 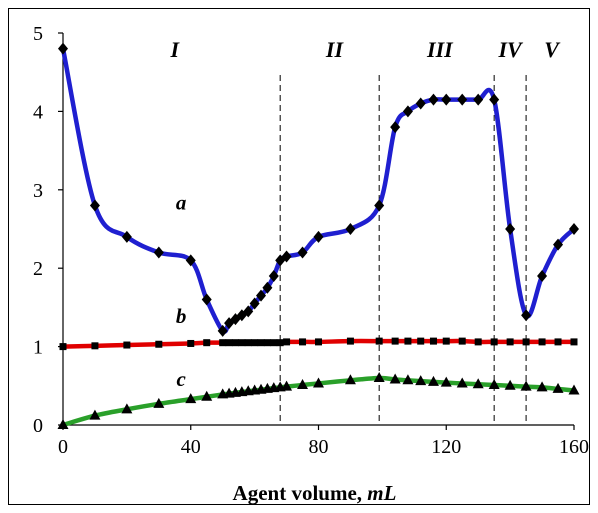 What do you see at coordinates (38, 112) in the screenshot?
I see `y-tick-label: 4` at bounding box center [38, 112].